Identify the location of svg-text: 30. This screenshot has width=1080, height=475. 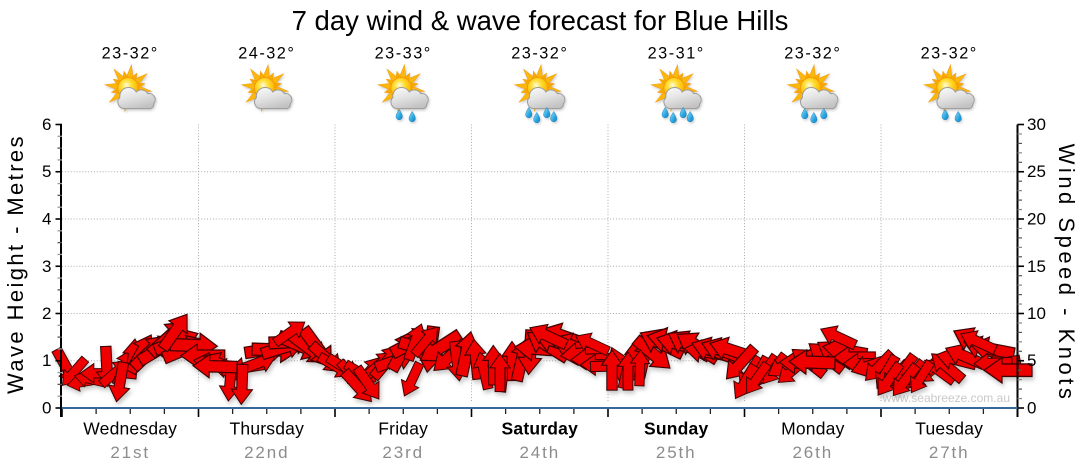
(1036, 124).